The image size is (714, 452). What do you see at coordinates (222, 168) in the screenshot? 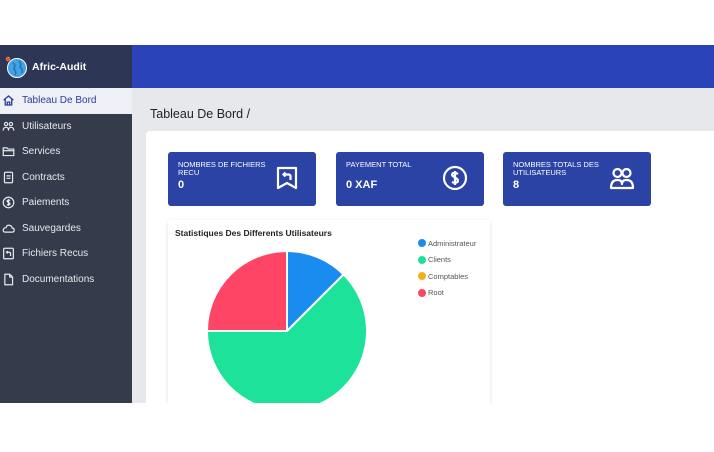
I see `stat-label: NOMBRES DE FICHIERS RECU` at bounding box center [222, 168].